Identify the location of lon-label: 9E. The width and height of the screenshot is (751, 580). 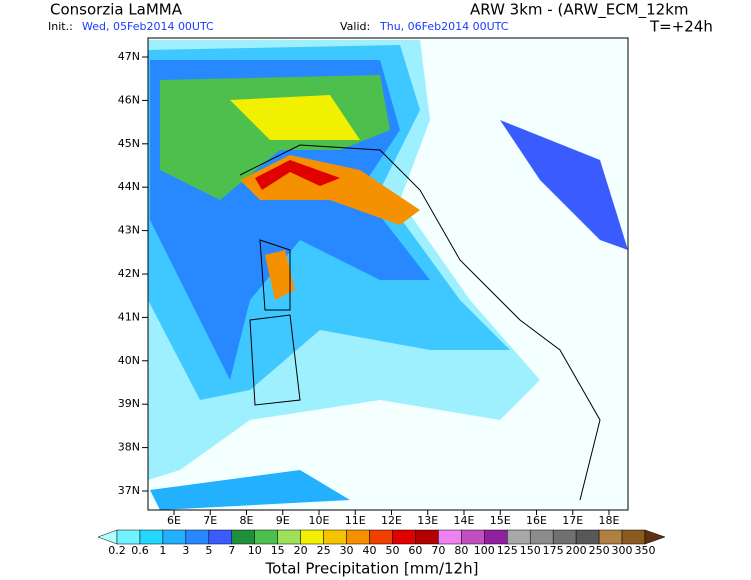
(283, 520).